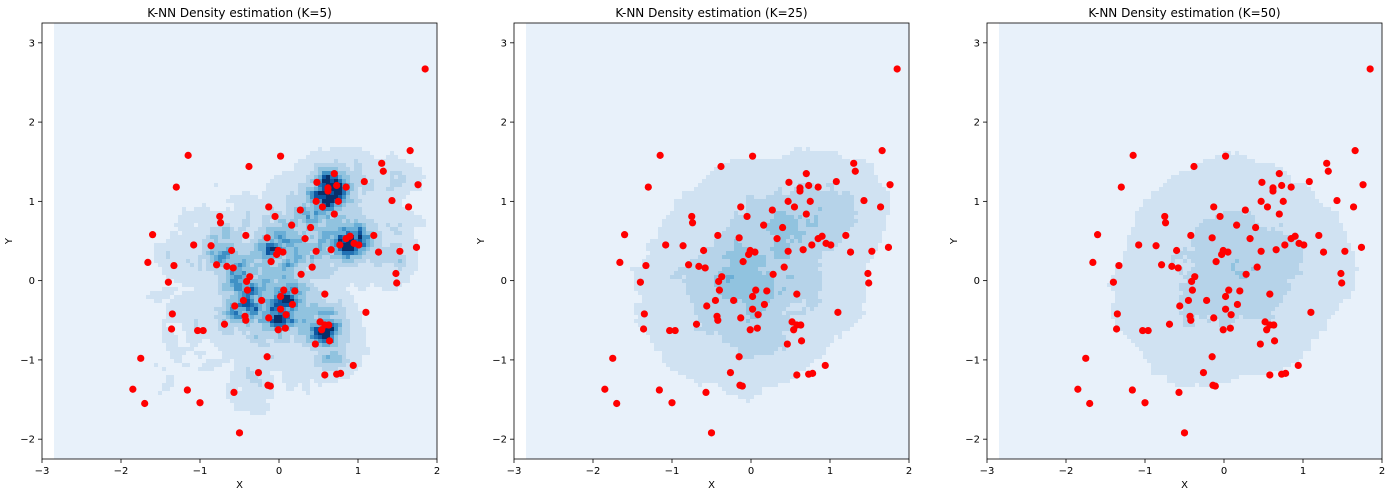 The height and width of the screenshot is (496, 1392). What do you see at coordinates (504, 281) in the screenshot?
I see `y-tick-label: 0` at bounding box center [504, 281].